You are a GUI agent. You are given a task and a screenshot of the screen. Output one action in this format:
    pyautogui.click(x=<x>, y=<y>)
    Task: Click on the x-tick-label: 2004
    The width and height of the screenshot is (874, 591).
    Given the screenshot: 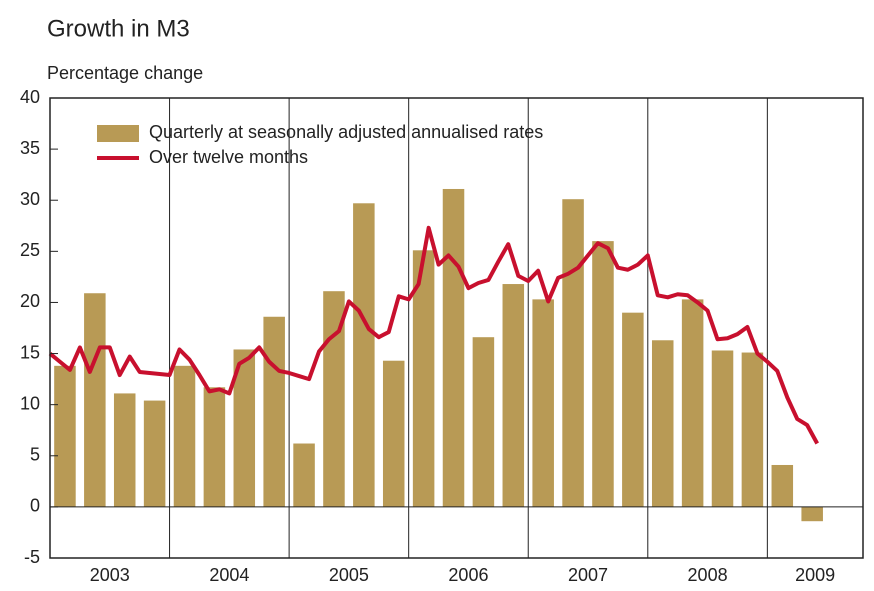 What is the action you would take?
    pyautogui.click(x=229, y=575)
    